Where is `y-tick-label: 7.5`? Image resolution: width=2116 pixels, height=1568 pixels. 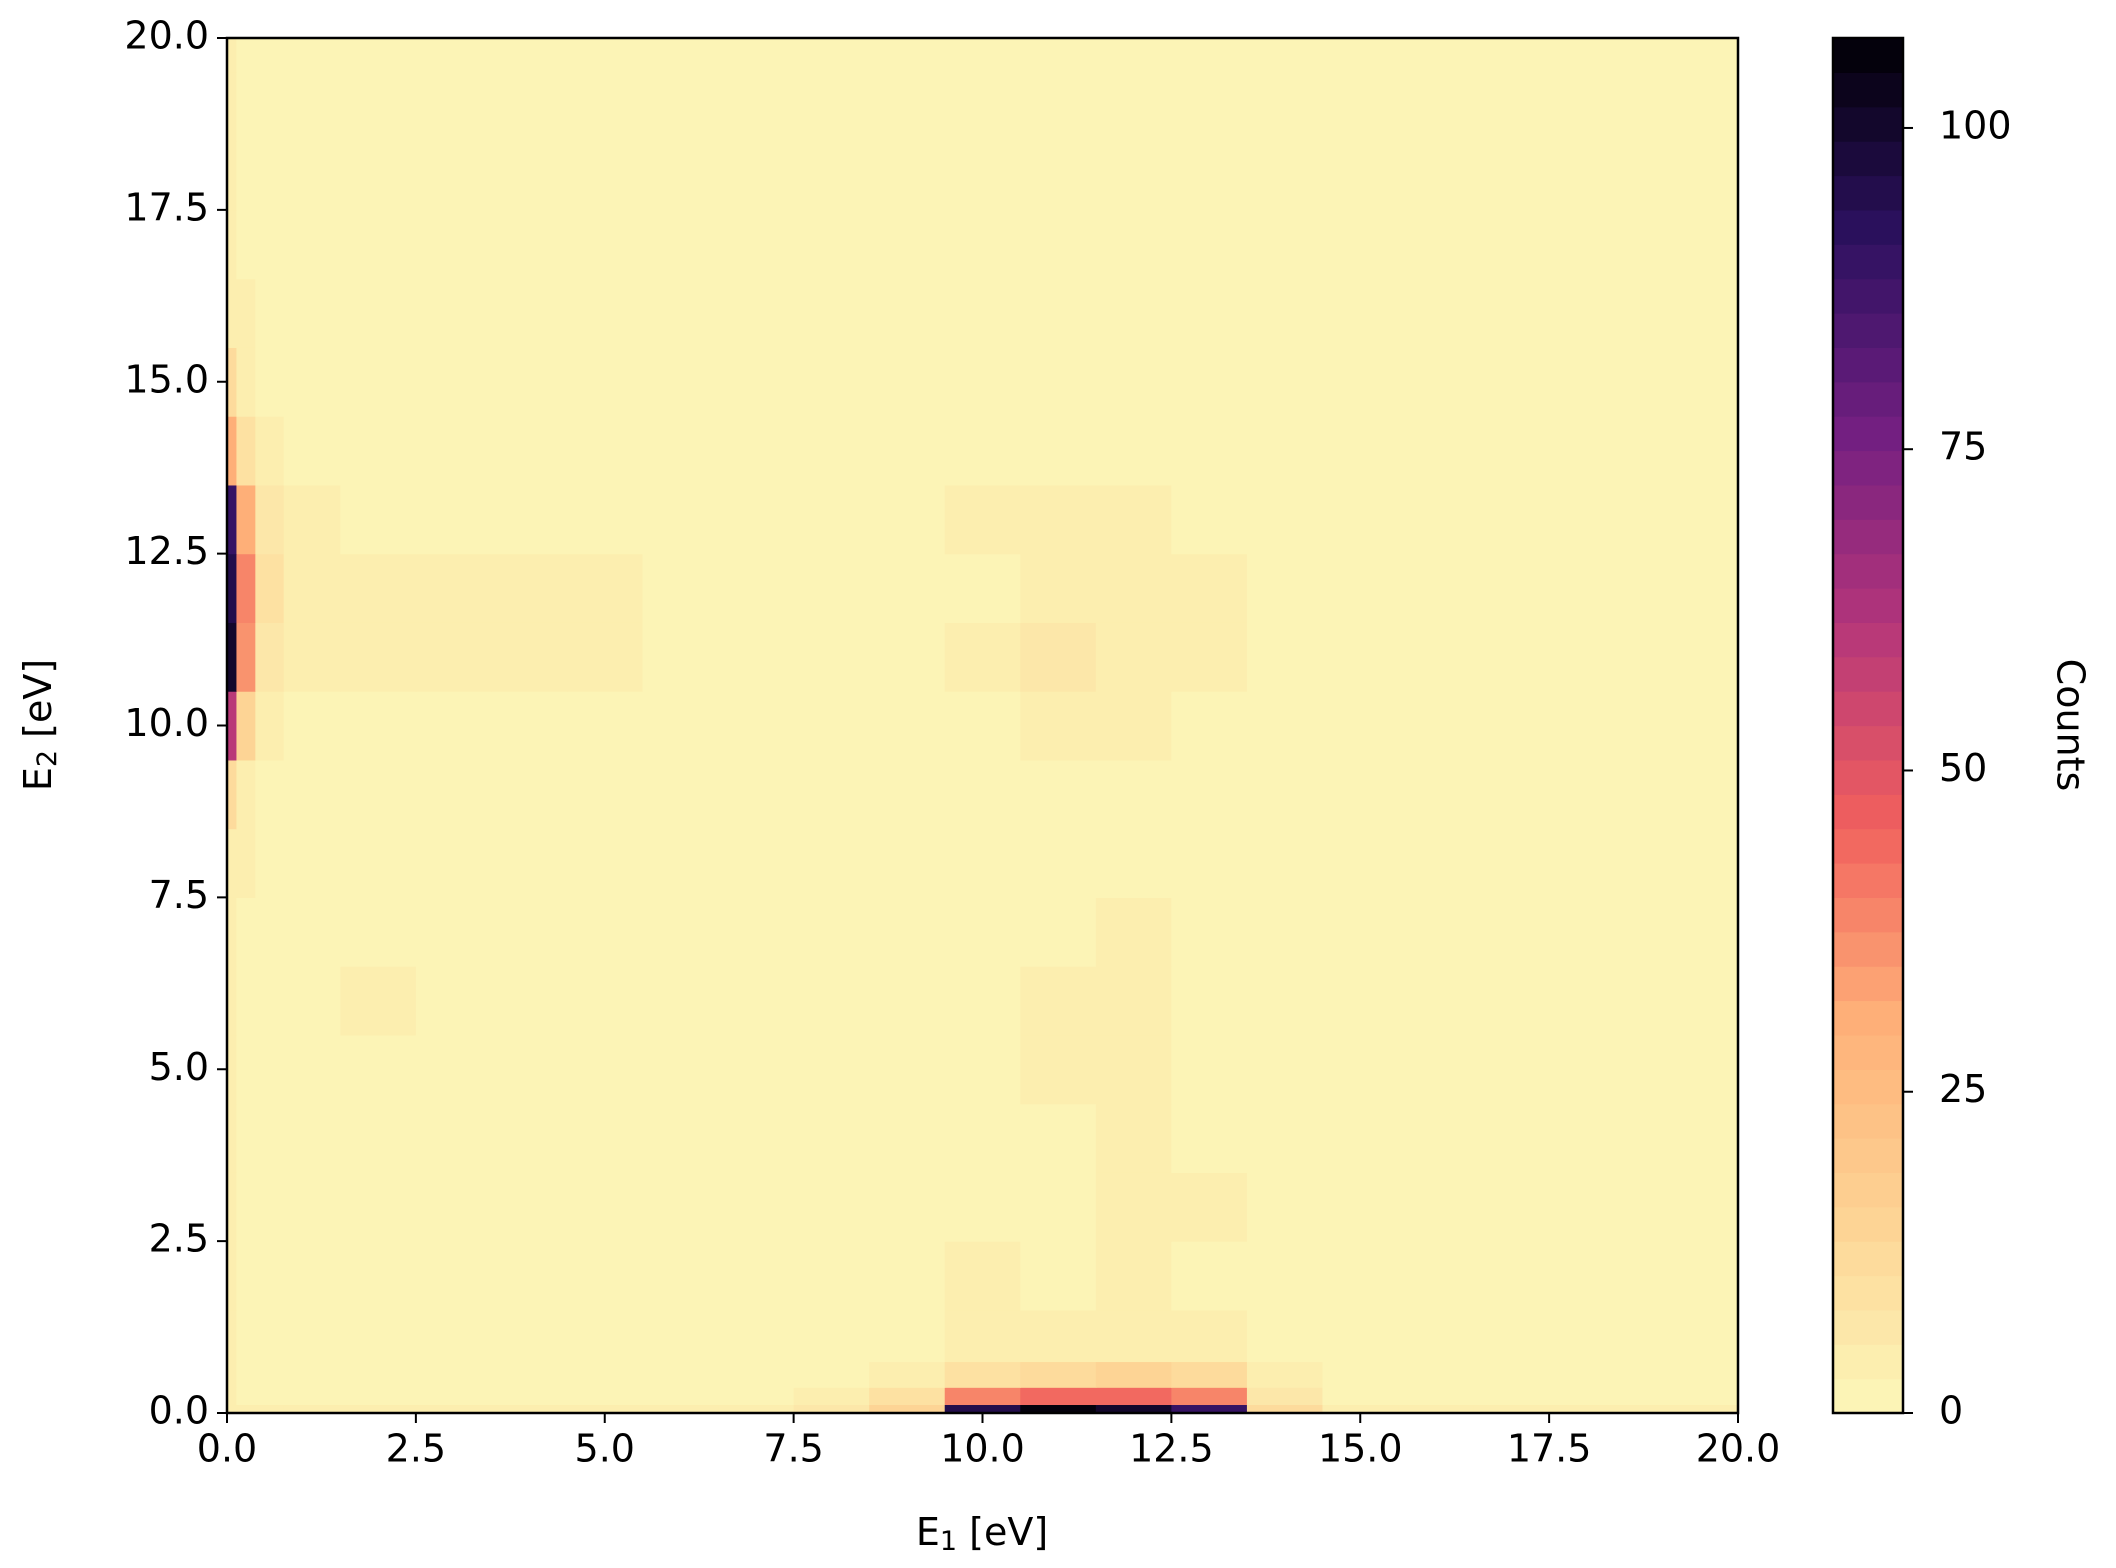
y-tick-label: 7.5 is located at coordinates (179, 895).